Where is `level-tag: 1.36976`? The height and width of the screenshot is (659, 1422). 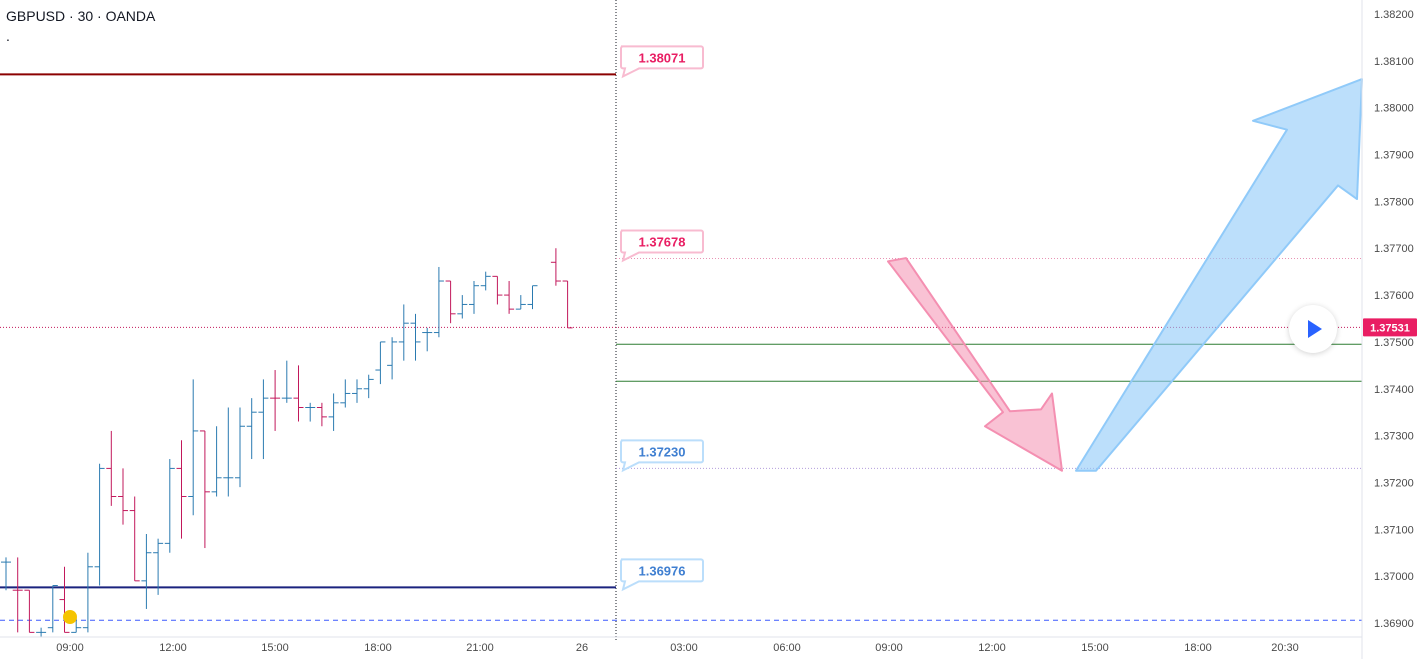 level-tag: 1.36976 is located at coordinates (662, 575).